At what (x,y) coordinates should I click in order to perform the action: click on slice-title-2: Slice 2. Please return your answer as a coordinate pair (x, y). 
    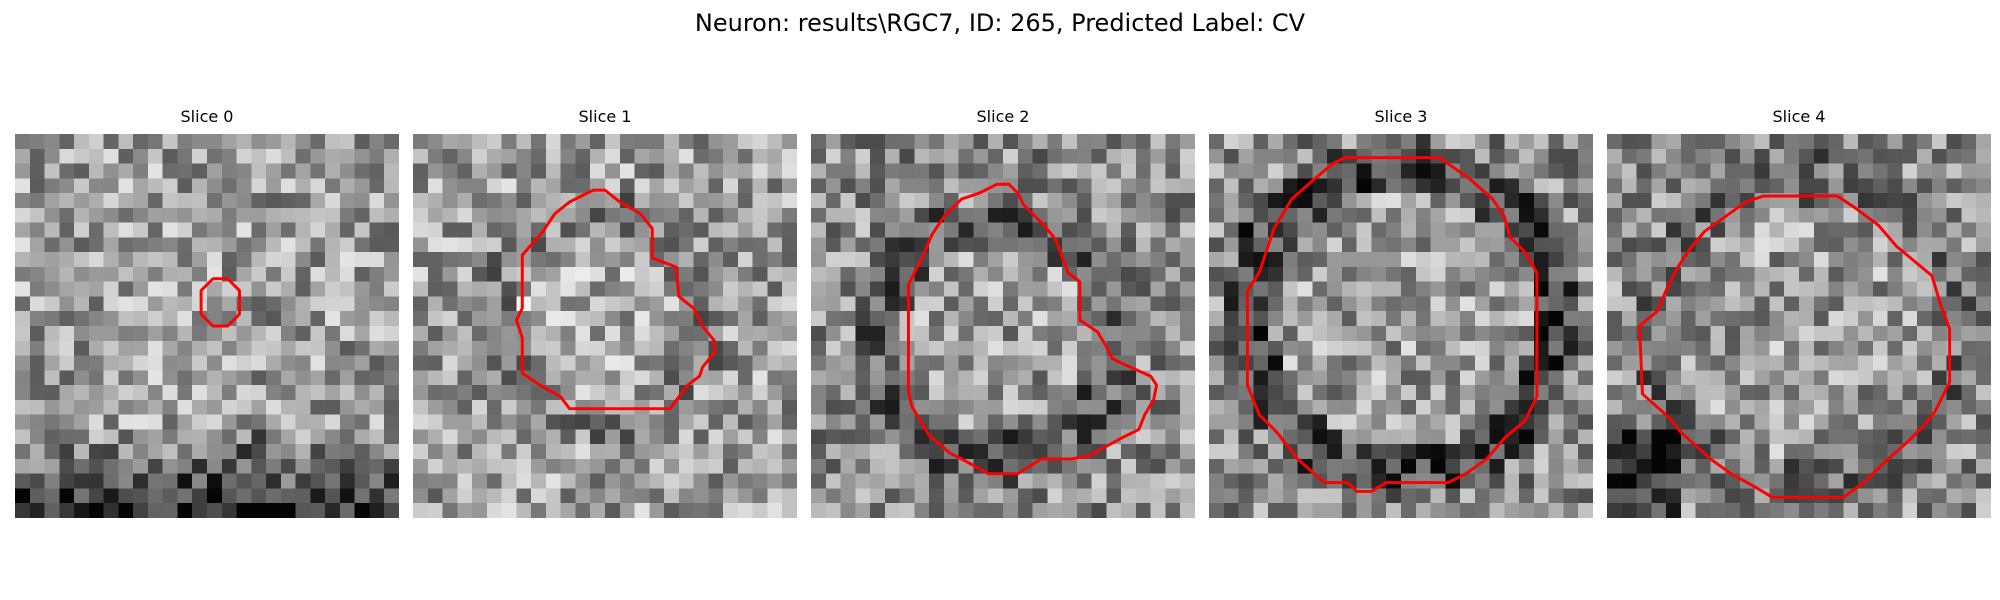
    Looking at the image, I should click on (1003, 116).